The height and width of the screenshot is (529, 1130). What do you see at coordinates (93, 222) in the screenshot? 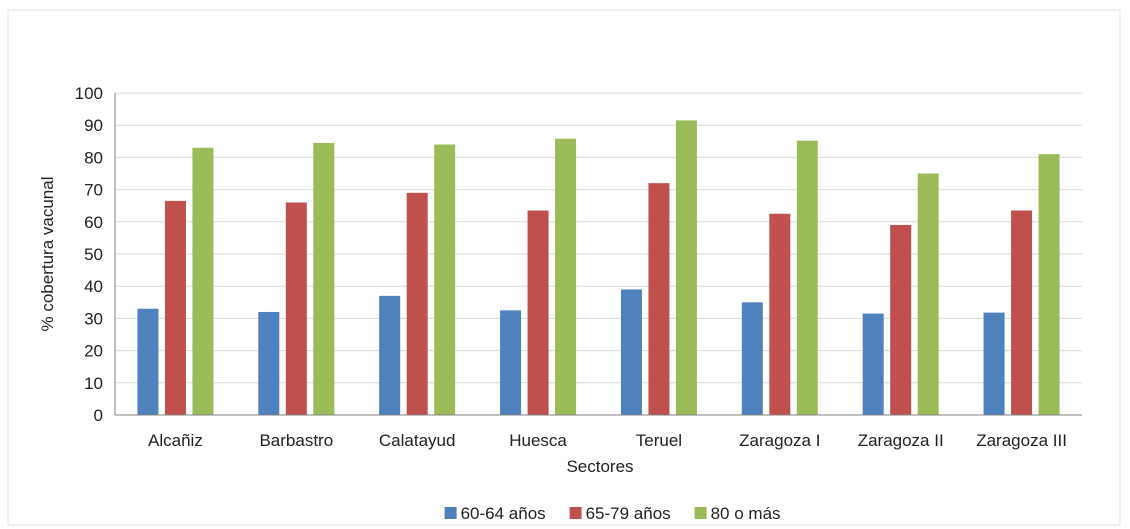
I see `y-tick-label: 60` at bounding box center [93, 222].